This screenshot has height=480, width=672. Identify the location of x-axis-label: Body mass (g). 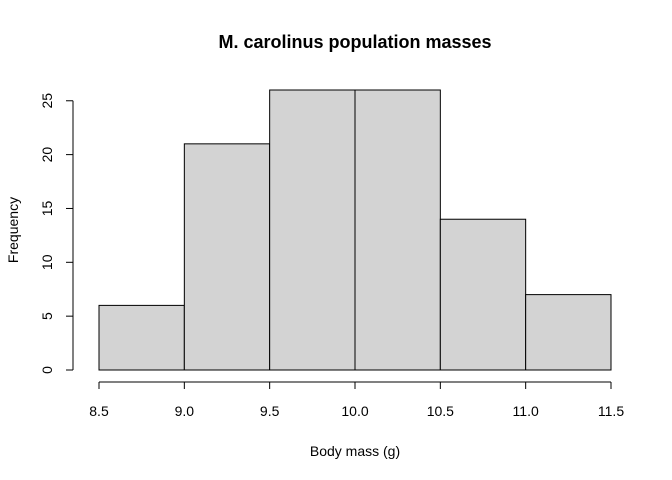
(355, 451).